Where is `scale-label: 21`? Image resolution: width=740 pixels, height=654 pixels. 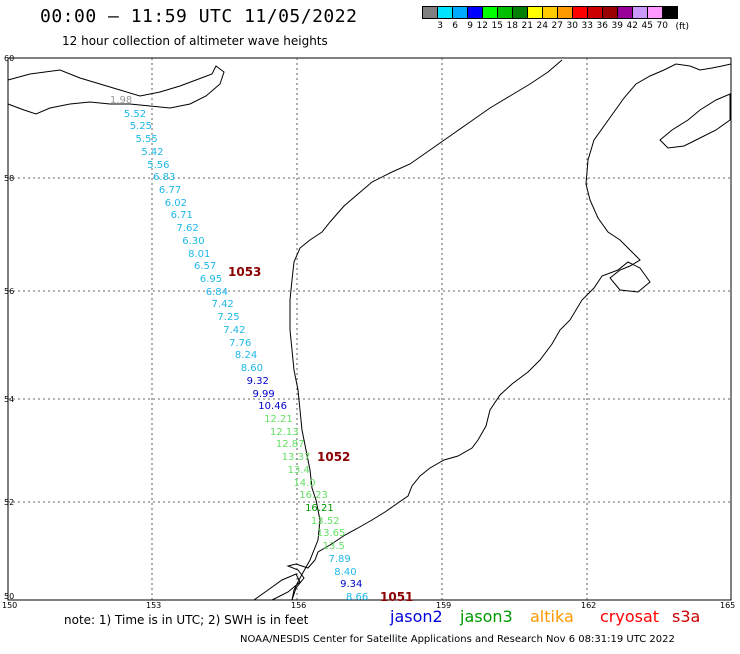
scale-label: 21 is located at coordinates (527, 26).